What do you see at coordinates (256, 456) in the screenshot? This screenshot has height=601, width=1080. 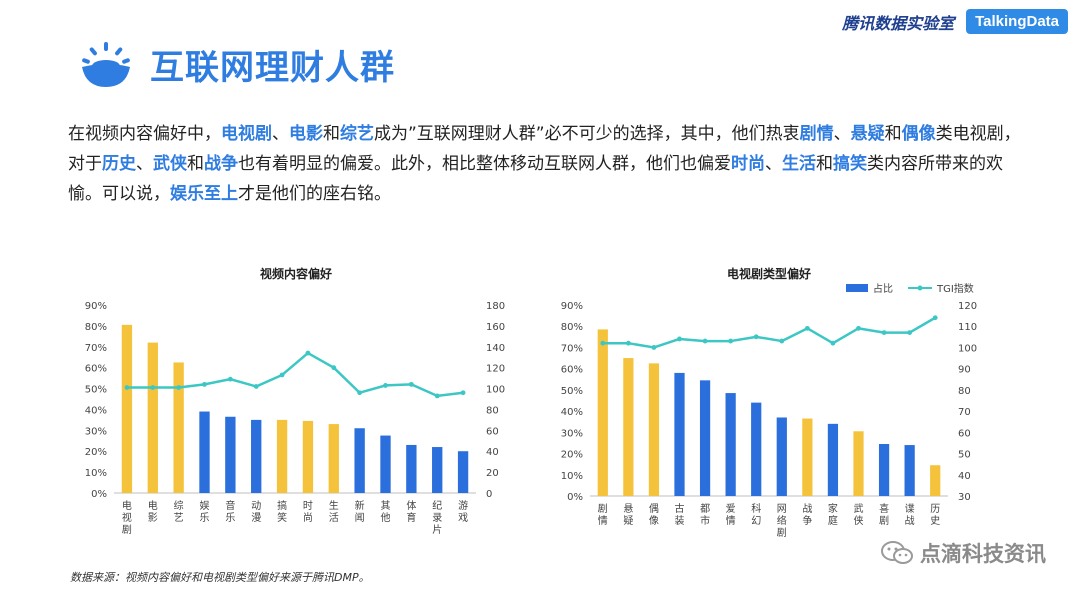 I see `bar-动漫` at bounding box center [256, 456].